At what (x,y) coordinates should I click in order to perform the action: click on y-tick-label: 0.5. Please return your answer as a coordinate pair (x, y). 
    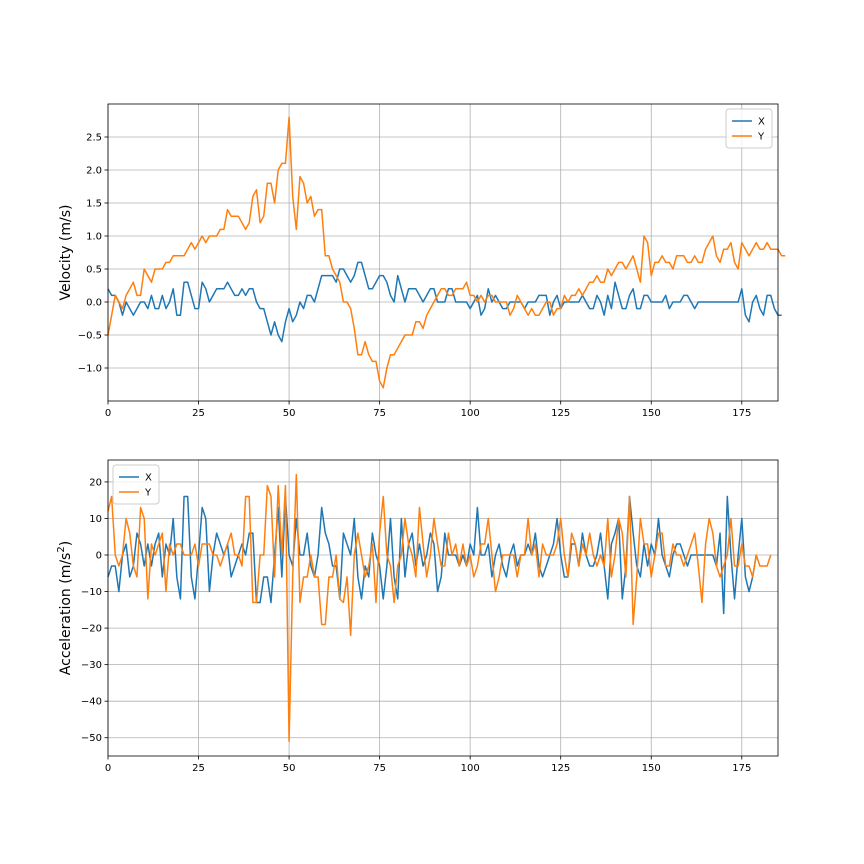
    Looking at the image, I should click on (94, 270).